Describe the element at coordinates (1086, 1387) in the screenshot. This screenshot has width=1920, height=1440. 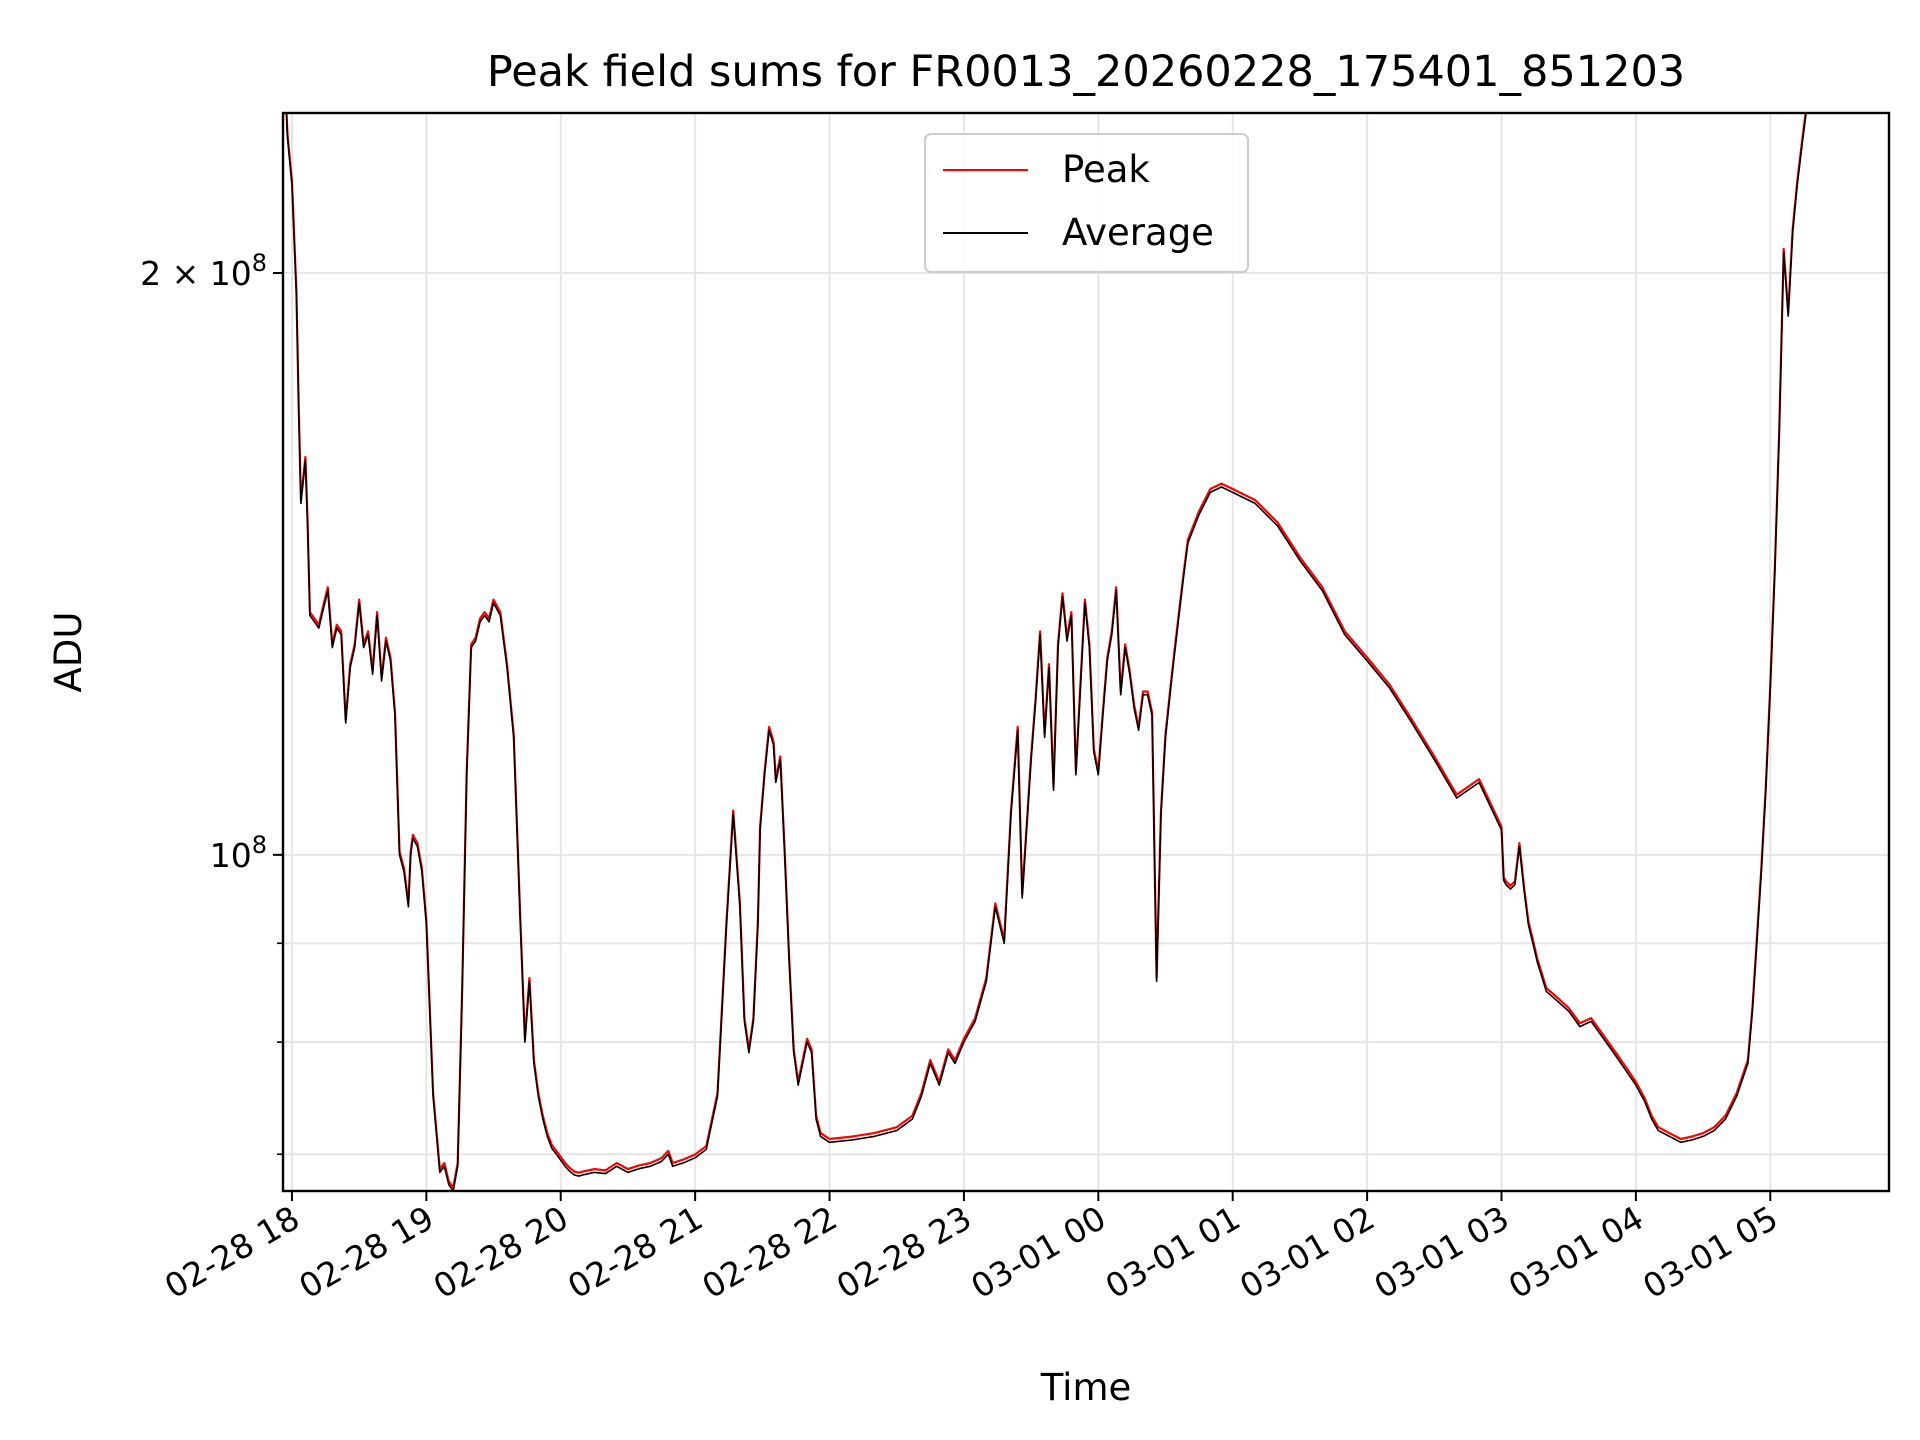
I see `x-axis-label: Time` at that location.